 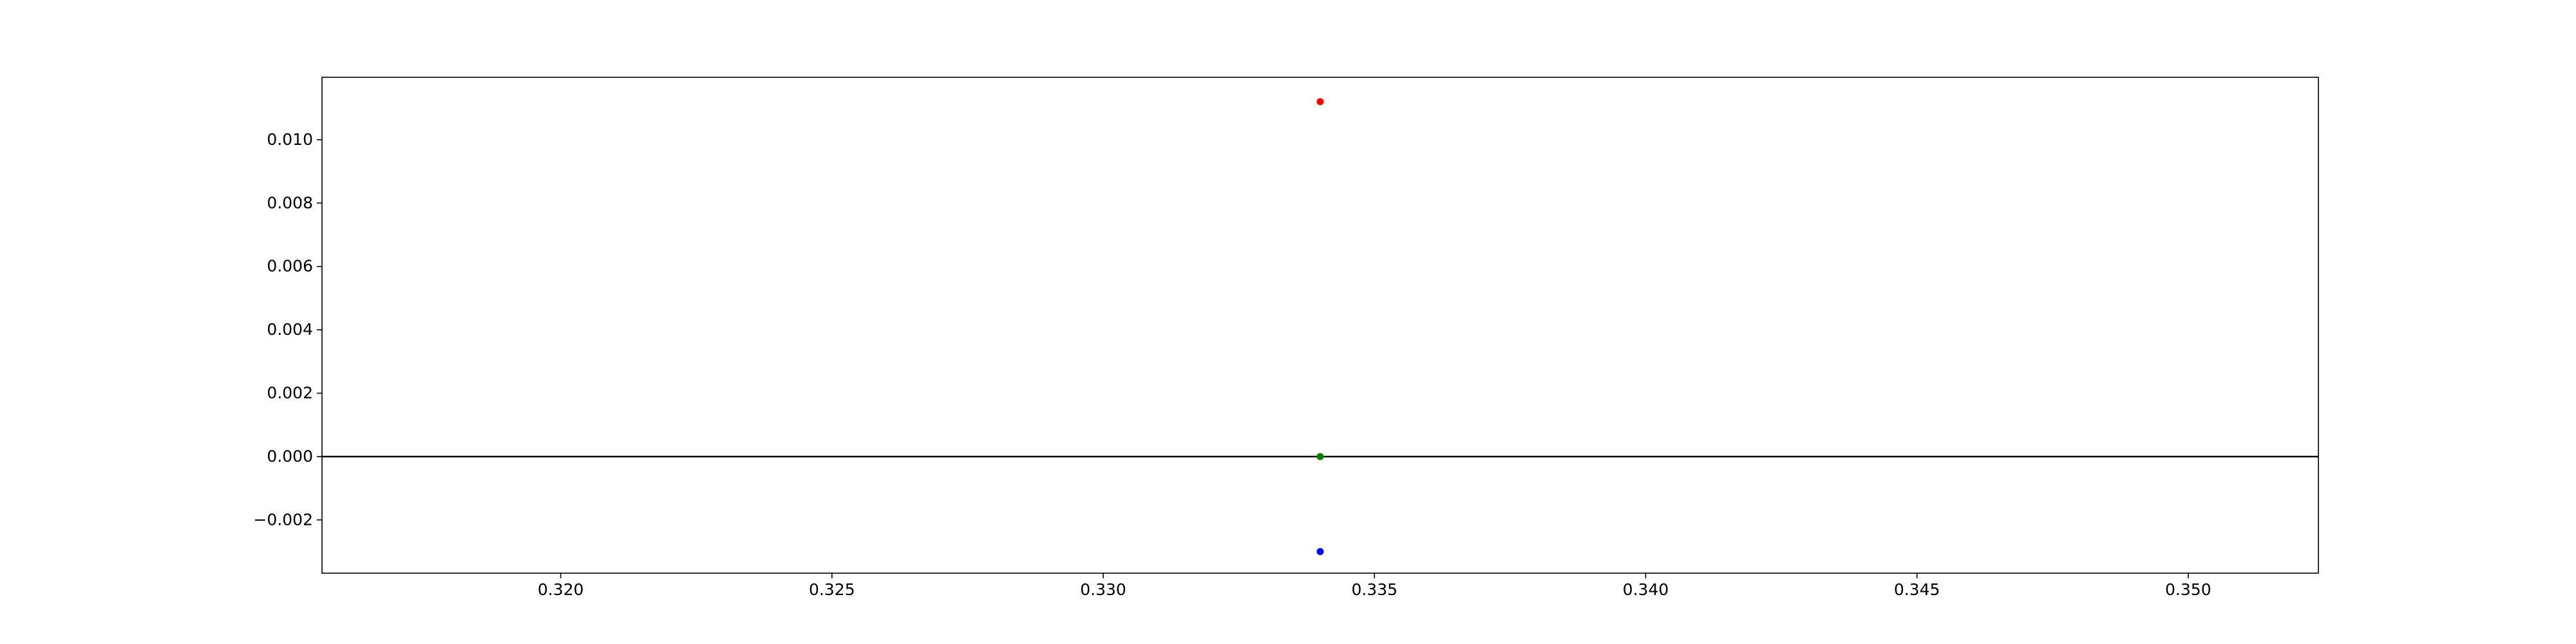 I want to click on y-tick-label: 0.004, so click(x=290, y=329).